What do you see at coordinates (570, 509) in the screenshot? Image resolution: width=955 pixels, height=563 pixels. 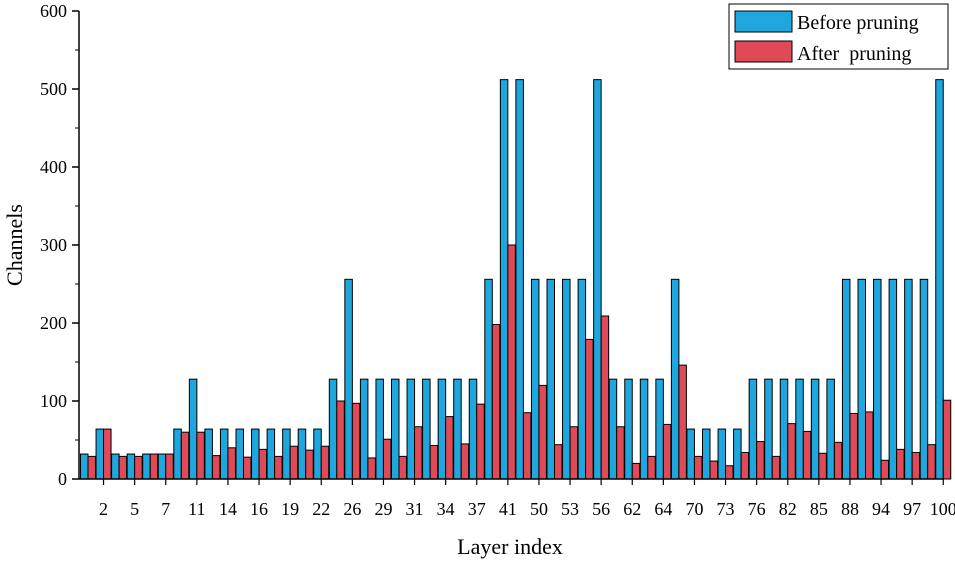 I see `x-tick-label-53: 53` at bounding box center [570, 509].